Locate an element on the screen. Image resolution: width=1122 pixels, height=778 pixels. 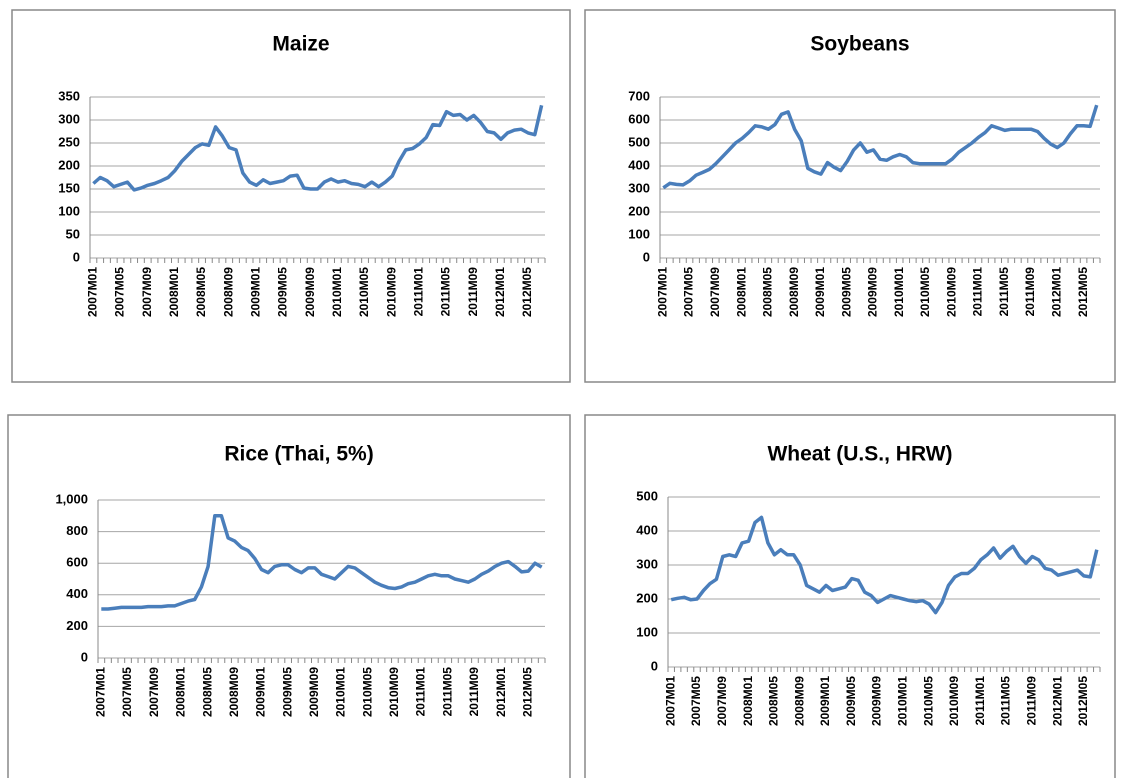
chart-title: Rice (Thai, 5%) is located at coordinates (298, 454).